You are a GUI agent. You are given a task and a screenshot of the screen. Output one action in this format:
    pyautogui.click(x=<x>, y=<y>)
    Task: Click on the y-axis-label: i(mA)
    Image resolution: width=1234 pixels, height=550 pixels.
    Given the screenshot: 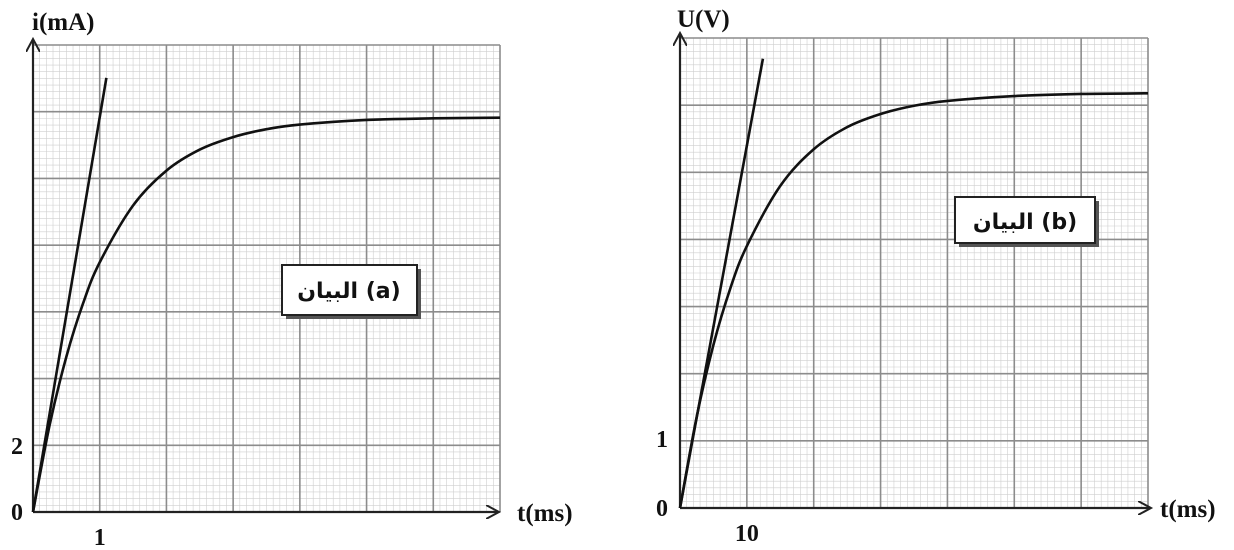 What is the action you would take?
    pyautogui.click(x=63, y=22)
    